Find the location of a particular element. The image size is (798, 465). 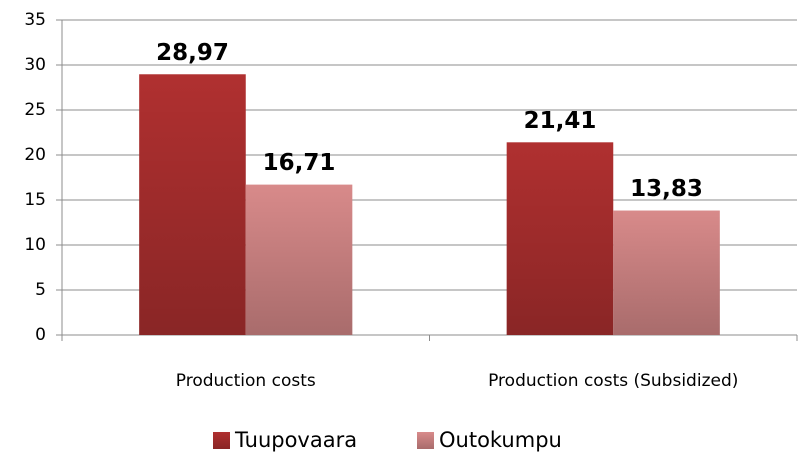

legend-label: Outokumpu is located at coordinates (500, 440).